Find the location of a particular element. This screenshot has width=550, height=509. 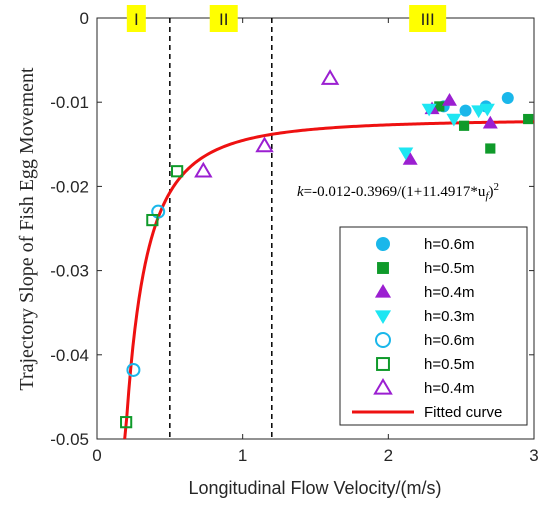

y-tick-label: -0.01 is located at coordinates (69, 102).